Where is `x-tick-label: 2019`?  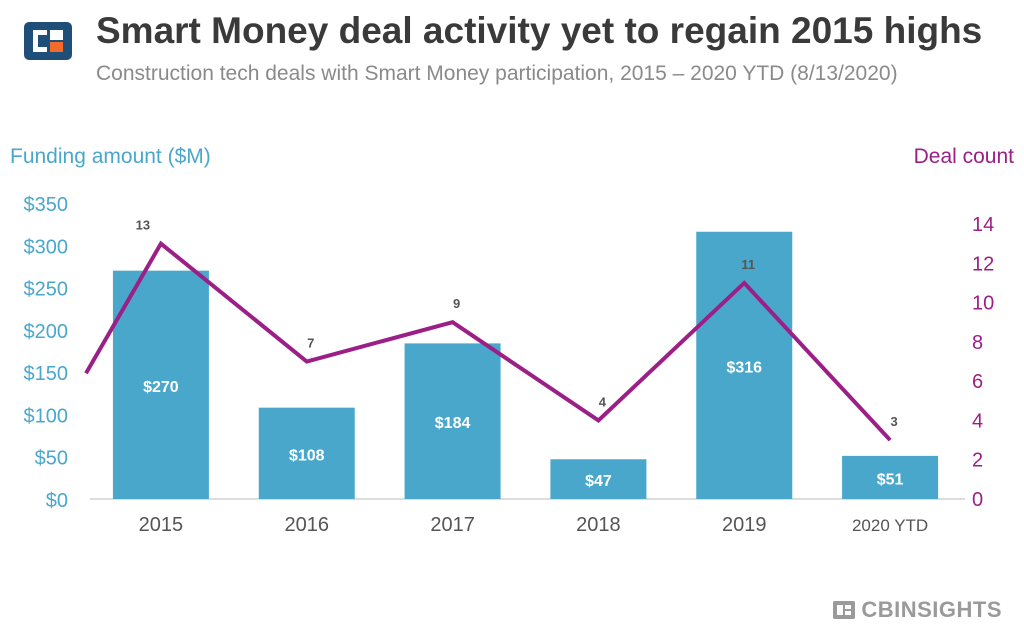
x-tick-label: 2019 is located at coordinates (744, 525).